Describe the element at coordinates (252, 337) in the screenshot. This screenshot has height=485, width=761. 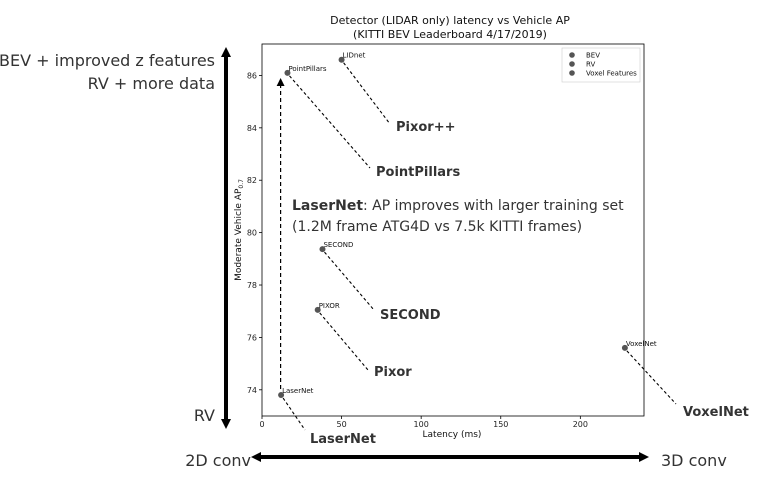
I see `y-tick-label-76: 76` at that location.